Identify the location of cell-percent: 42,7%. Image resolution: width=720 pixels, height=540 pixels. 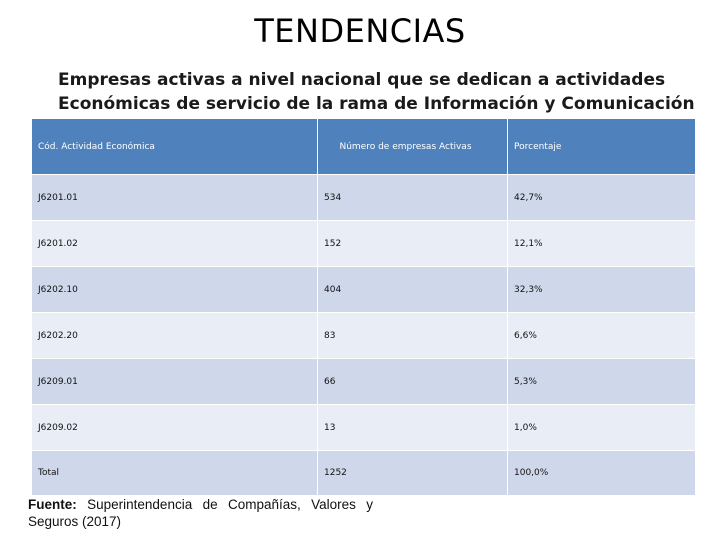
(601, 197).